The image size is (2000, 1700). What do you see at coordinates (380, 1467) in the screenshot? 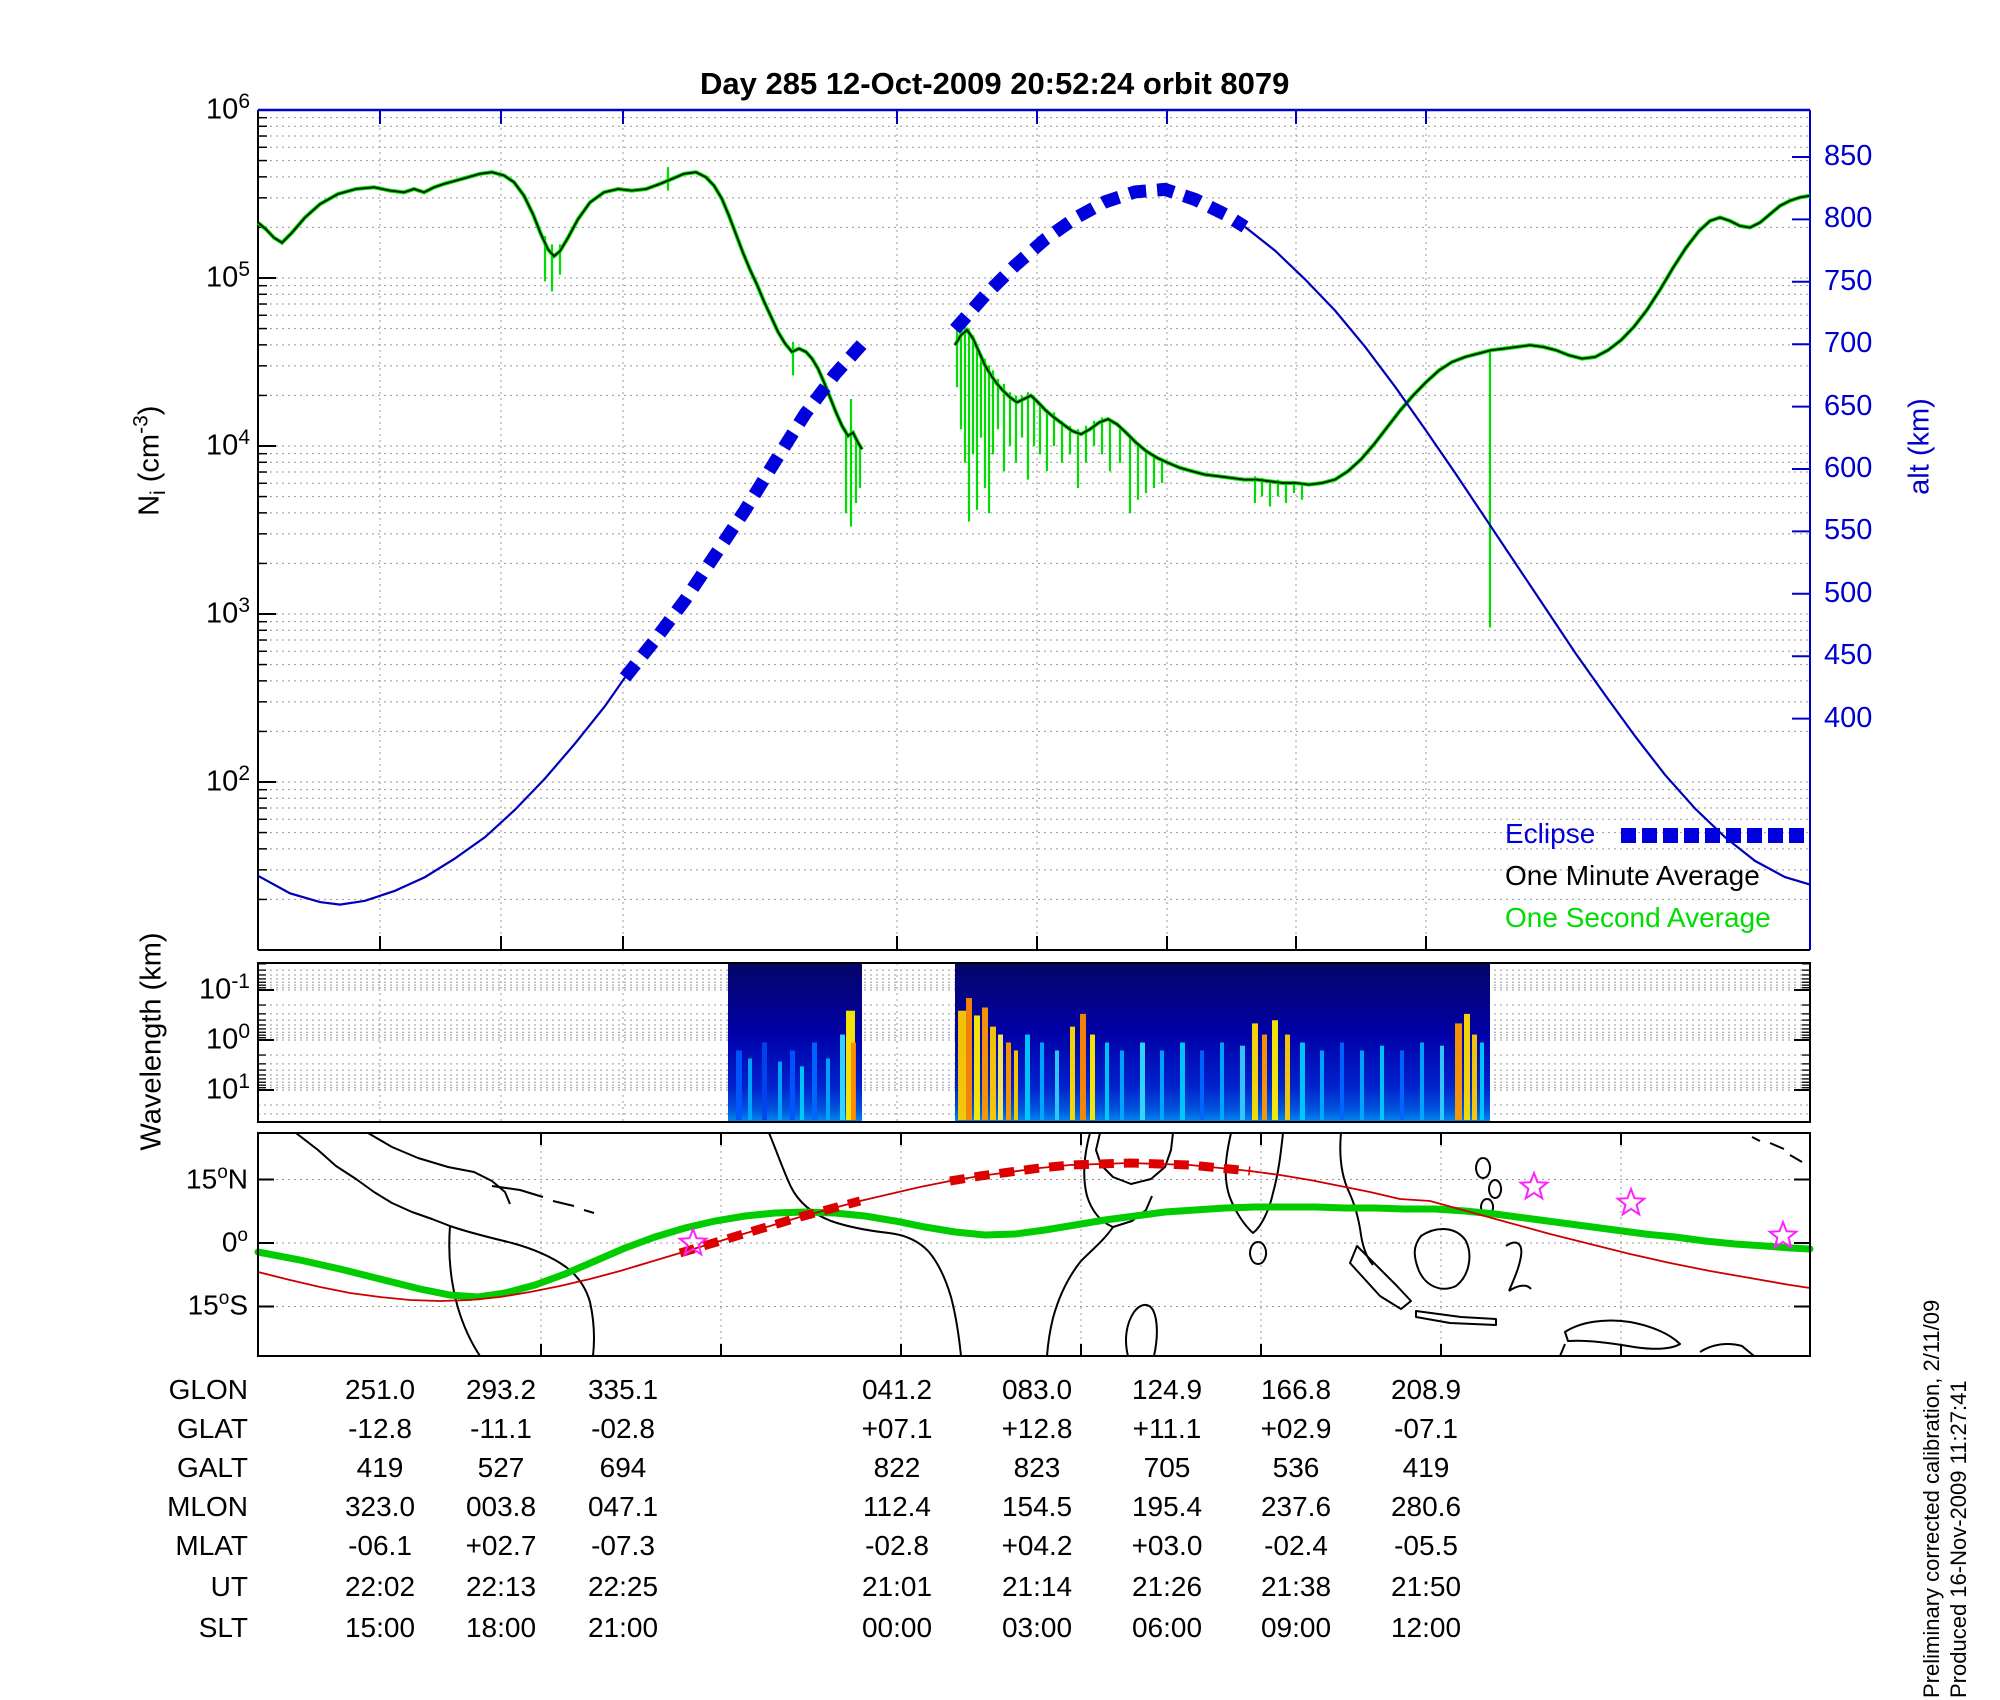
I see `table-cell: 419` at bounding box center [380, 1467].